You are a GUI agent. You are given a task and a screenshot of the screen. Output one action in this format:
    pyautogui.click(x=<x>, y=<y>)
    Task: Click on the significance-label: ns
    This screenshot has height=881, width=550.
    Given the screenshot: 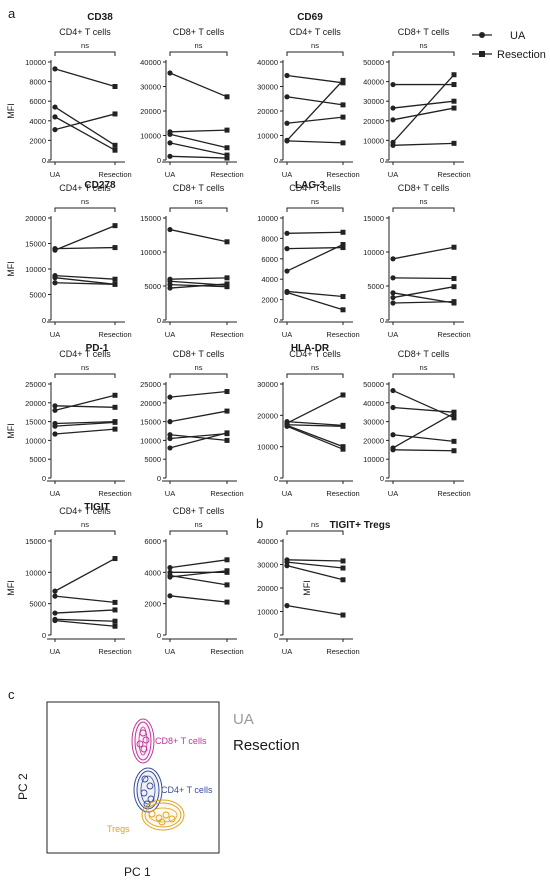 What is the action you would take?
    pyautogui.click(x=315, y=45)
    